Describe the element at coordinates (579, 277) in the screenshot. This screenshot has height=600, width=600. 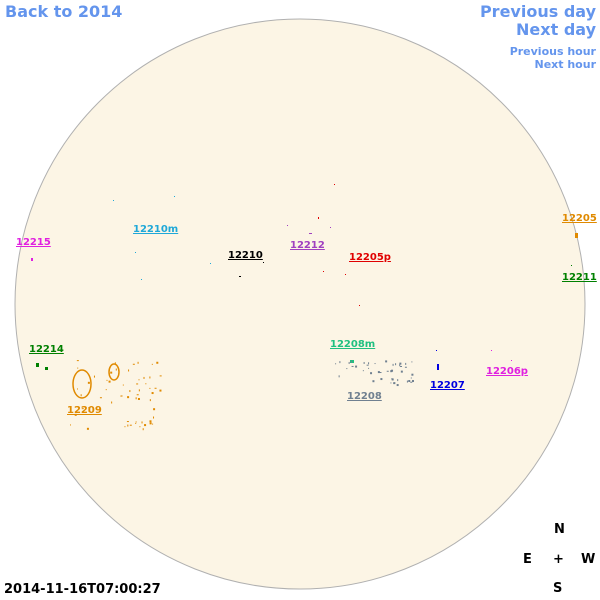
I see `region-label: 12211` at that location.